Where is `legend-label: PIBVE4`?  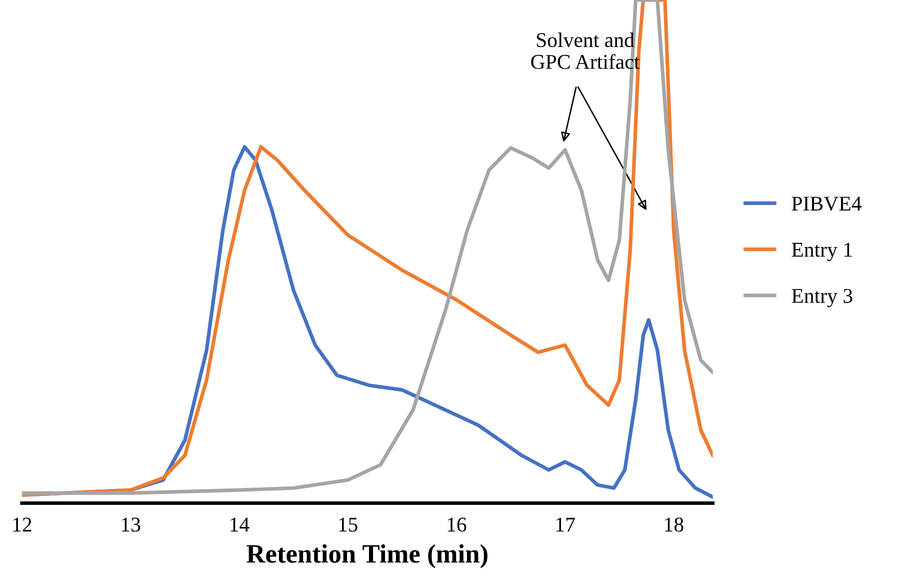
legend-label: PIBVE4 is located at coordinates (827, 203).